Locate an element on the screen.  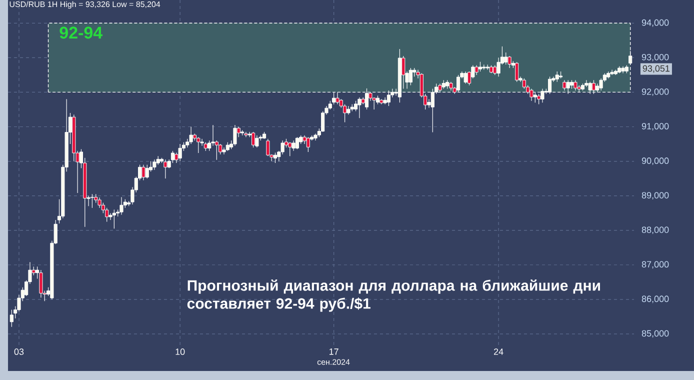
chart-title: USD/RUB 1H High = 93,326 Low = 85,204 is located at coordinates (85, 5).